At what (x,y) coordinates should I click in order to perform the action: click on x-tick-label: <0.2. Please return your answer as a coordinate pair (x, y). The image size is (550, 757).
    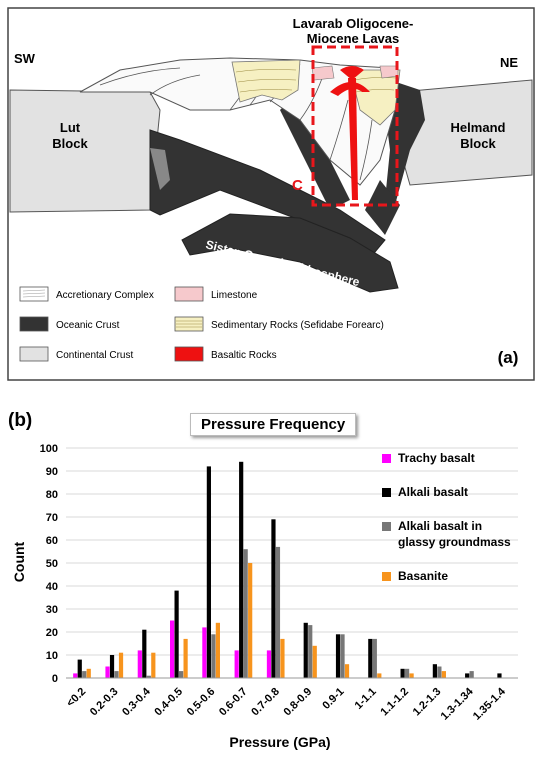
    Looking at the image, I should click on (76, 698).